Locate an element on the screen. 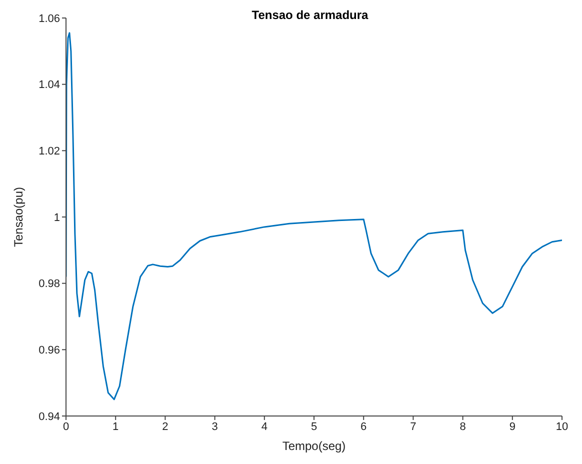  x-tick-label: 2 is located at coordinates (165, 426).